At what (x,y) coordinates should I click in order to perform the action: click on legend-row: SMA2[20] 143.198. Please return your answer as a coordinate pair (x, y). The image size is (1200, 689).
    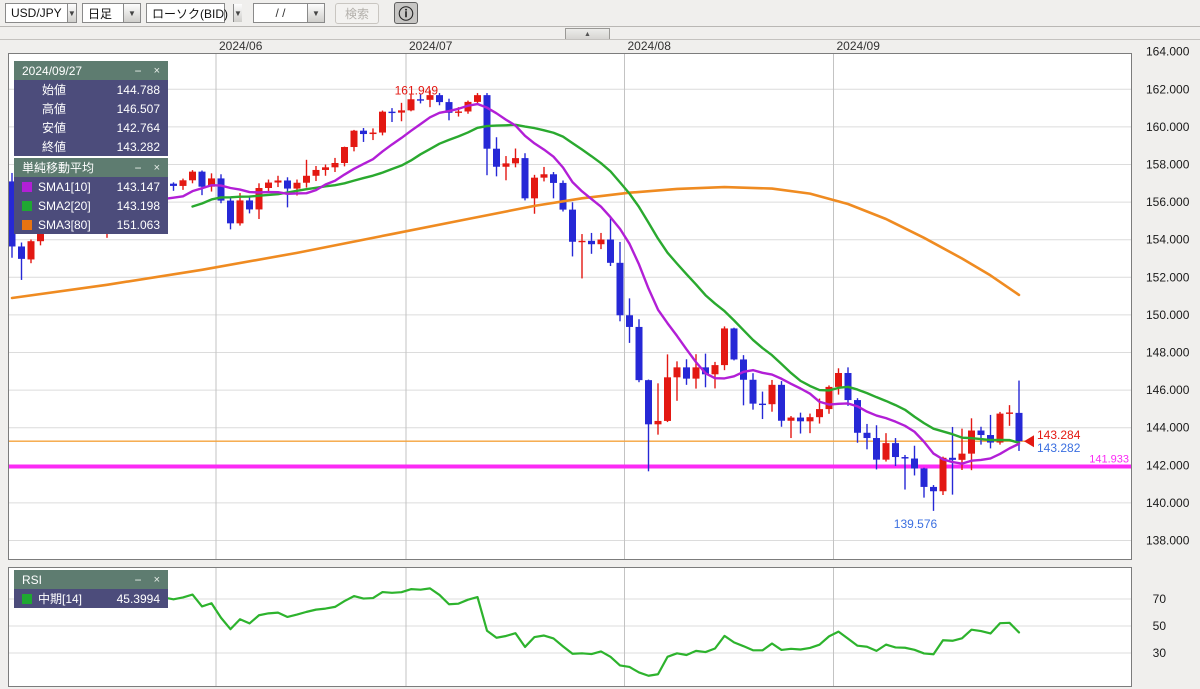
    Looking at the image, I should click on (91, 205).